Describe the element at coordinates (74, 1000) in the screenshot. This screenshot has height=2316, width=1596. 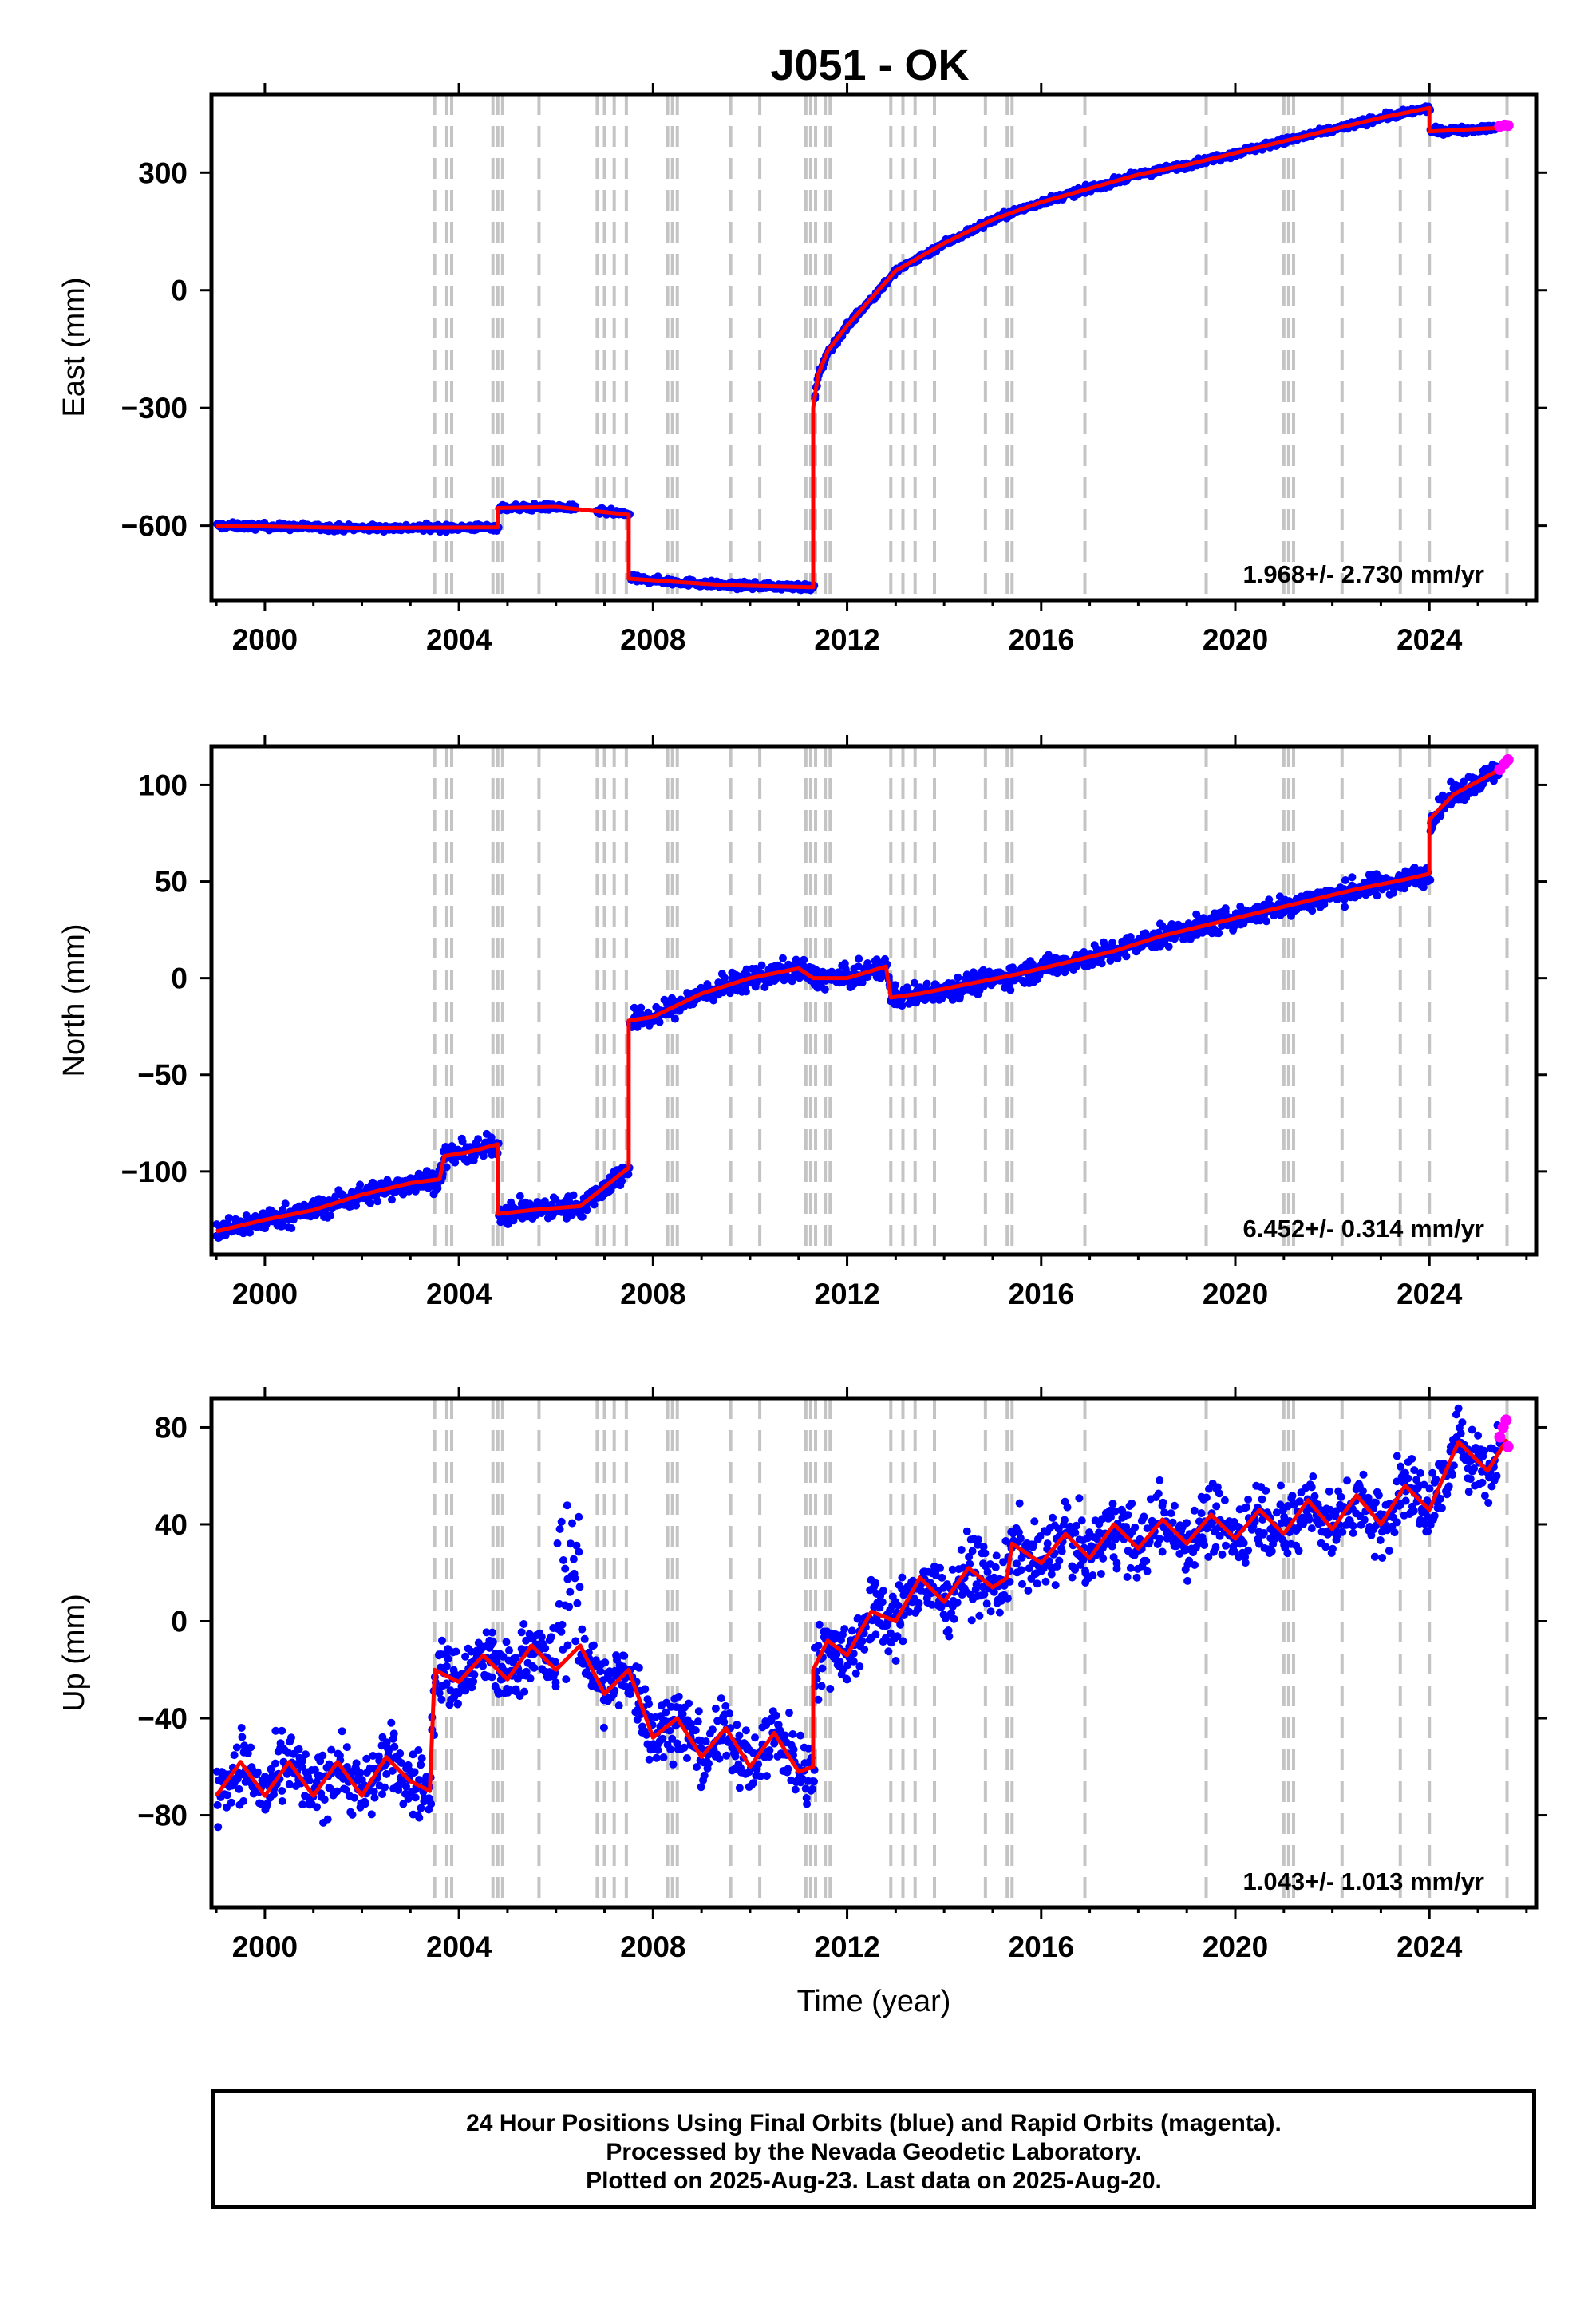
I see `y-axis-label-north: North (mm)` at that location.